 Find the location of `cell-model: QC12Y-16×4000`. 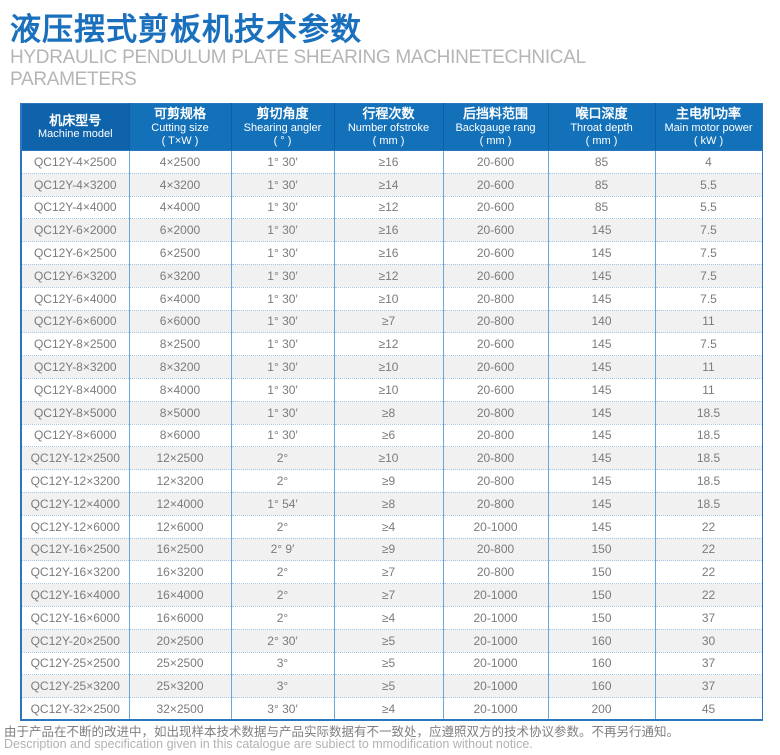

cell-model: QC12Y-16×4000 is located at coordinates (75, 595).